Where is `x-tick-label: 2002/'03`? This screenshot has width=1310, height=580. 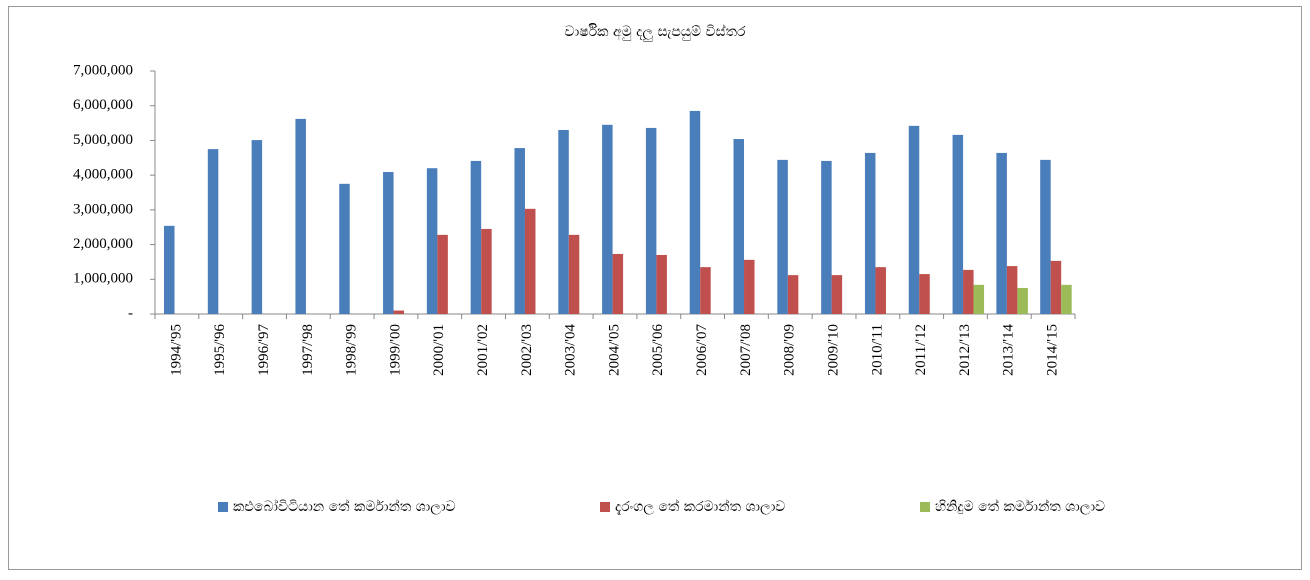 x-tick-label: 2002/'03 is located at coordinates (527, 350).